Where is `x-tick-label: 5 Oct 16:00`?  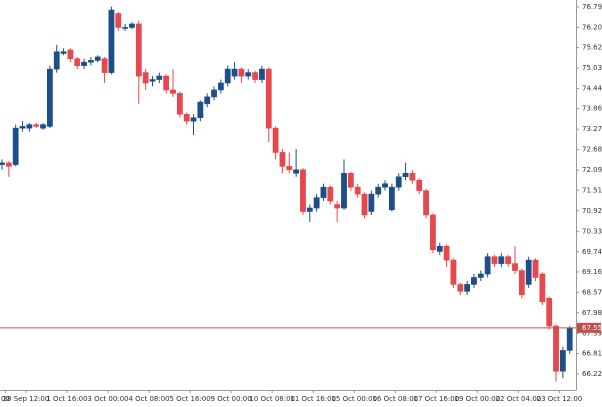
x-tick-label: 5 Oct 16:00 is located at coordinates (190, 399).